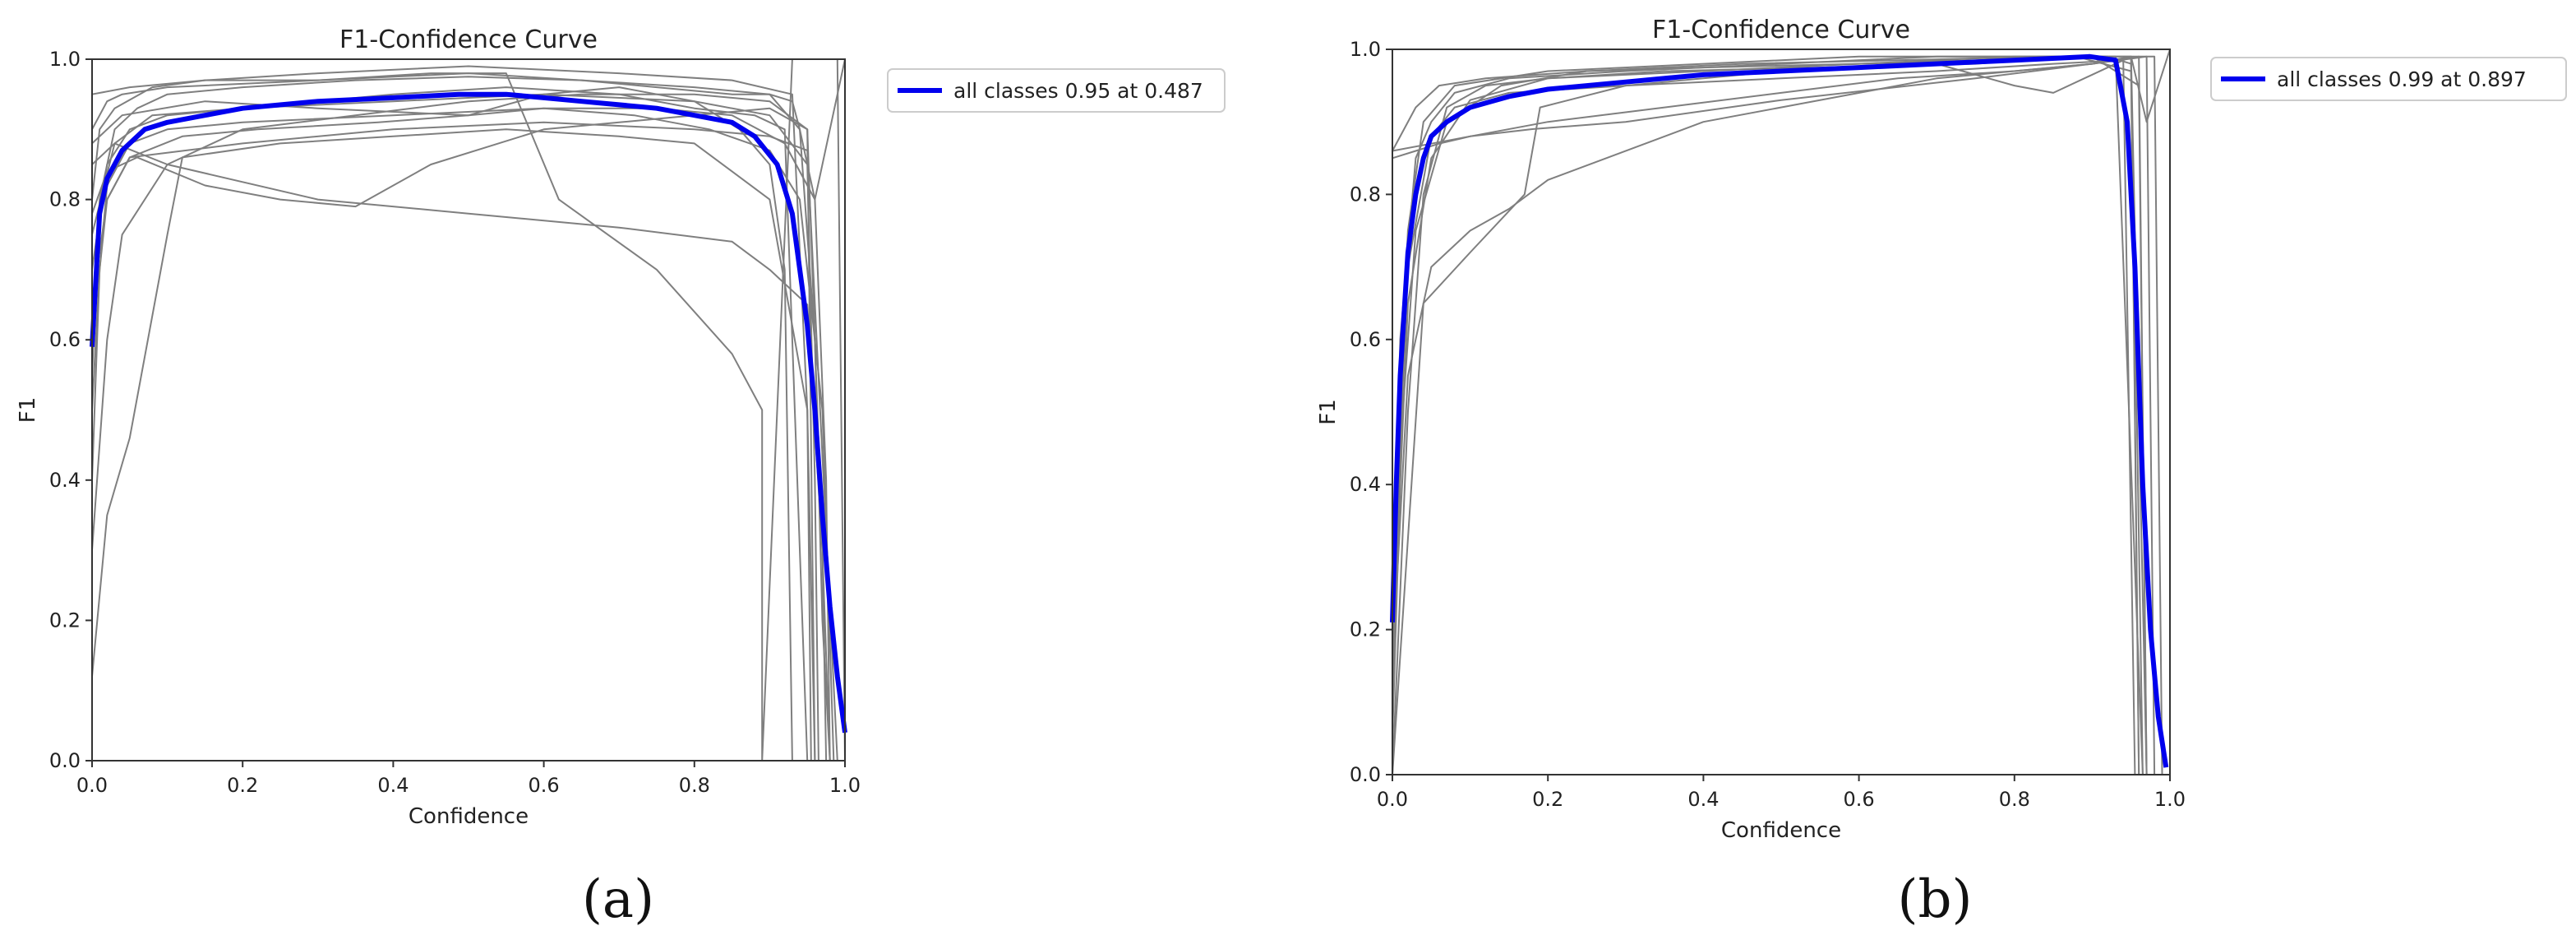 This screenshot has height=949, width=2576. What do you see at coordinates (1078, 91) in the screenshot?
I see `legend-label: all classes 0.95 at 0.487` at bounding box center [1078, 91].